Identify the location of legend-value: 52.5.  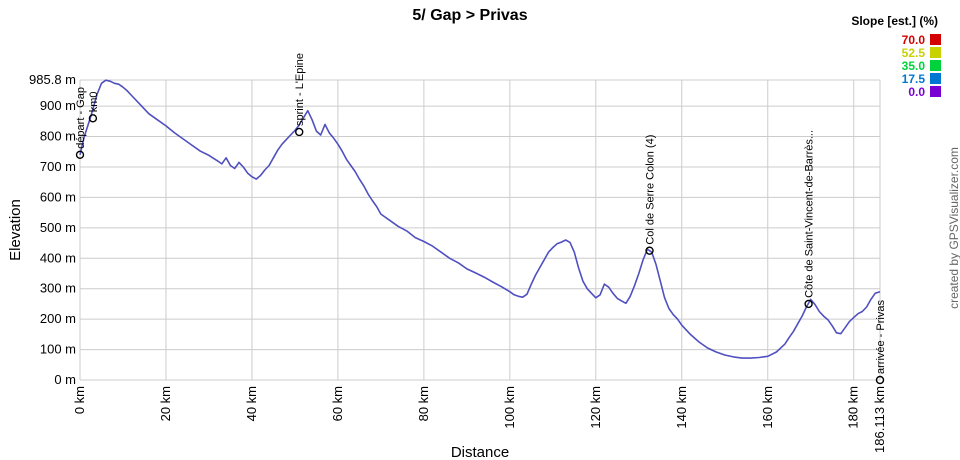
(914, 53).